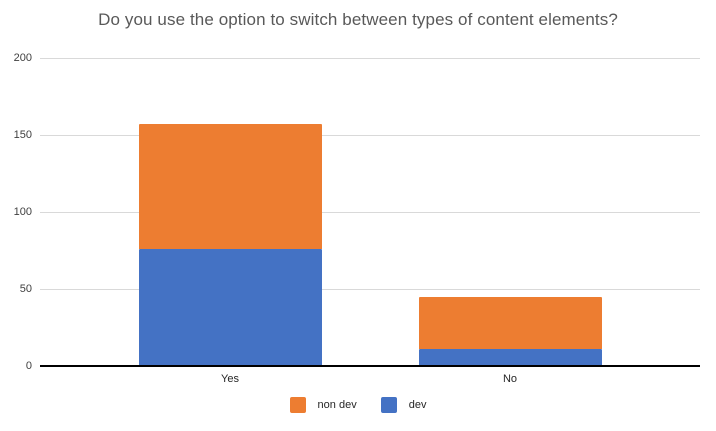 The width and height of the screenshot is (716, 431). I want to click on x-category-label-no: No, so click(510, 379).